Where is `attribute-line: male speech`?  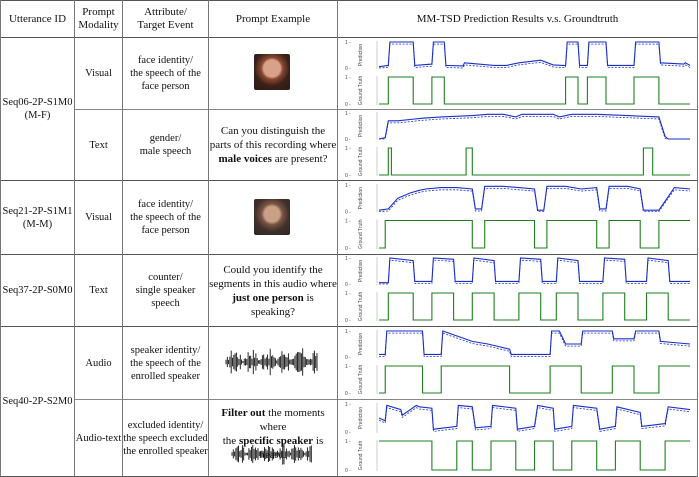
attribute-line: male speech is located at coordinates (165, 151).